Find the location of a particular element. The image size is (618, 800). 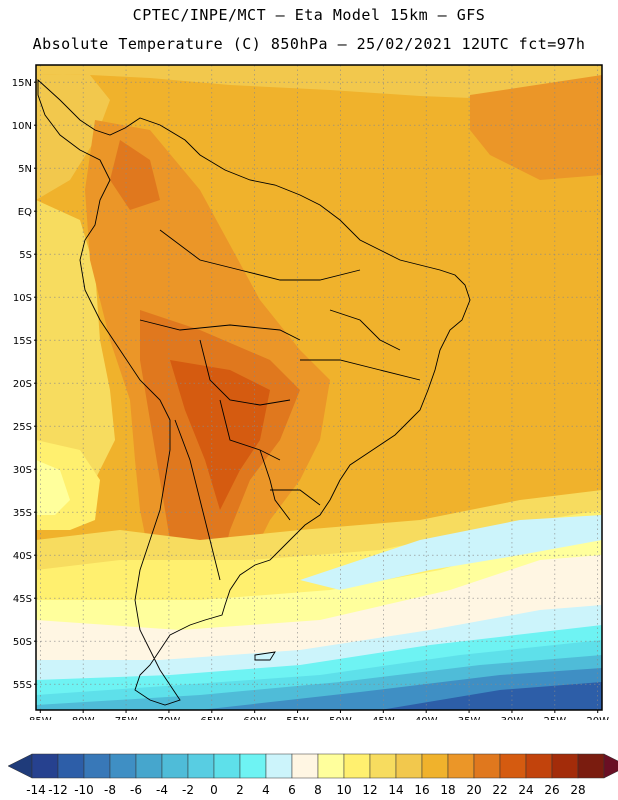

lon-tick-label: 70W is located at coordinates (169, 718).